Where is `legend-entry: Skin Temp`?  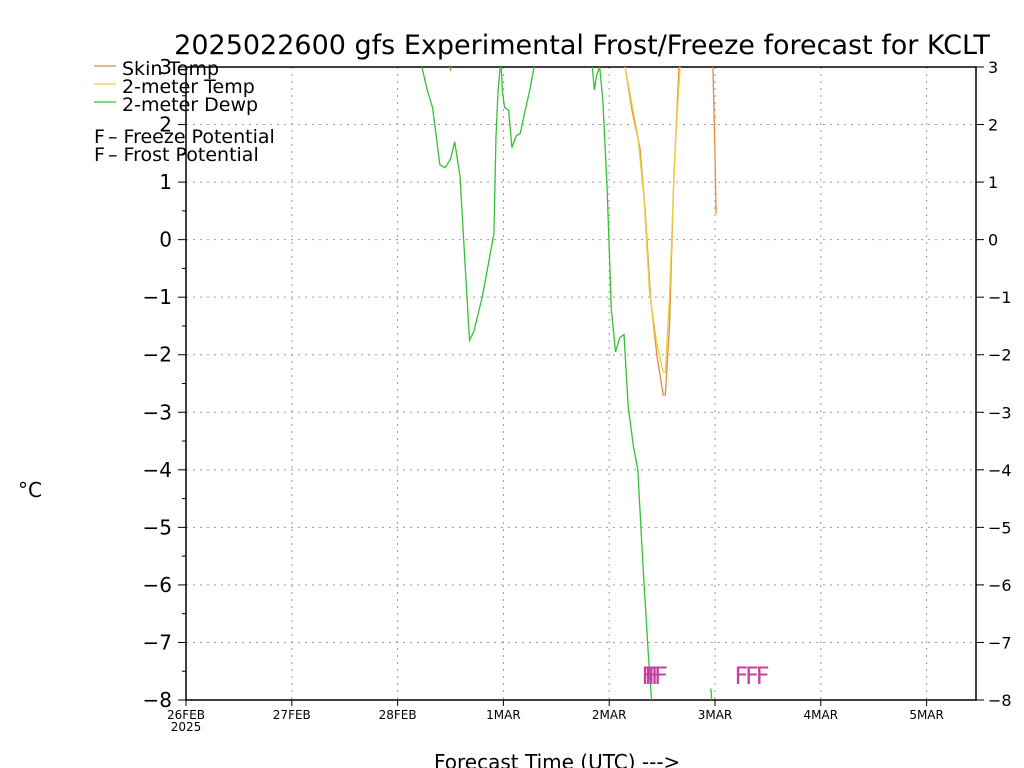 legend-entry: Skin Temp is located at coordinates (170, 69).